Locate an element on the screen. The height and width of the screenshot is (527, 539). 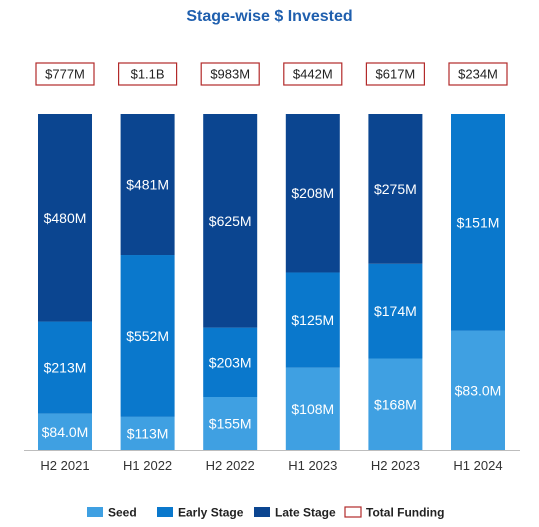
total-funding-boxes: $777M $1.1B $983M $442M $617M $234M is located at coordinates (271, 74).